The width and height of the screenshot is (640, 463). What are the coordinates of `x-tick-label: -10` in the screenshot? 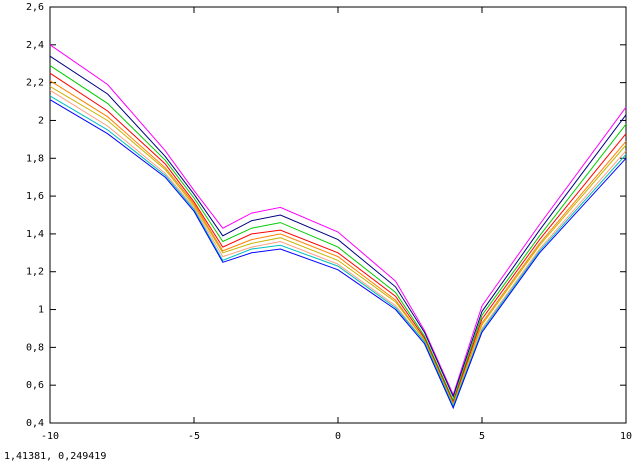 It's located at (50, 436).